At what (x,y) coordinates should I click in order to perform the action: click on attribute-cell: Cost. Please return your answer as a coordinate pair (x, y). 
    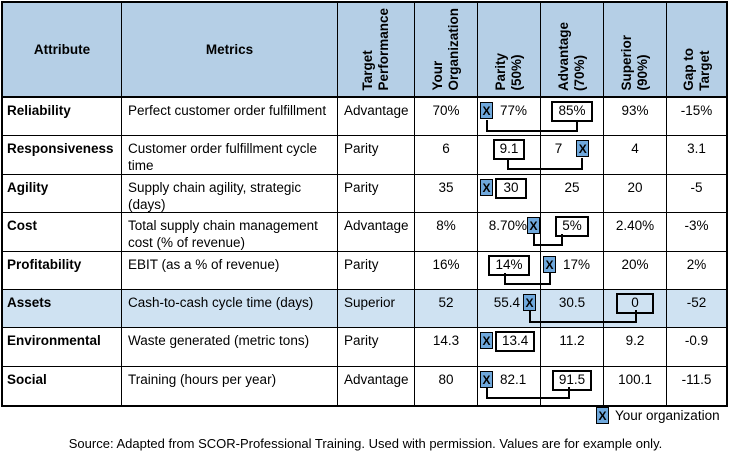
    Looking at the image, I should click on (62, 232).